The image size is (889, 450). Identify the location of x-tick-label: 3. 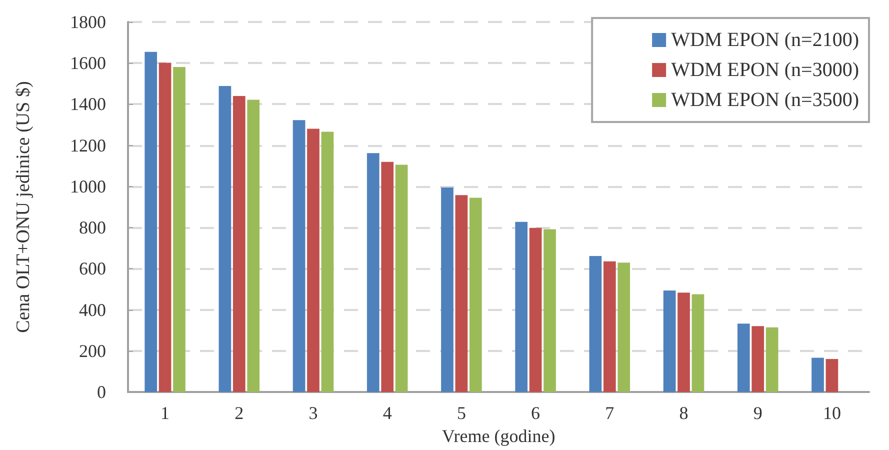
(313, 413).